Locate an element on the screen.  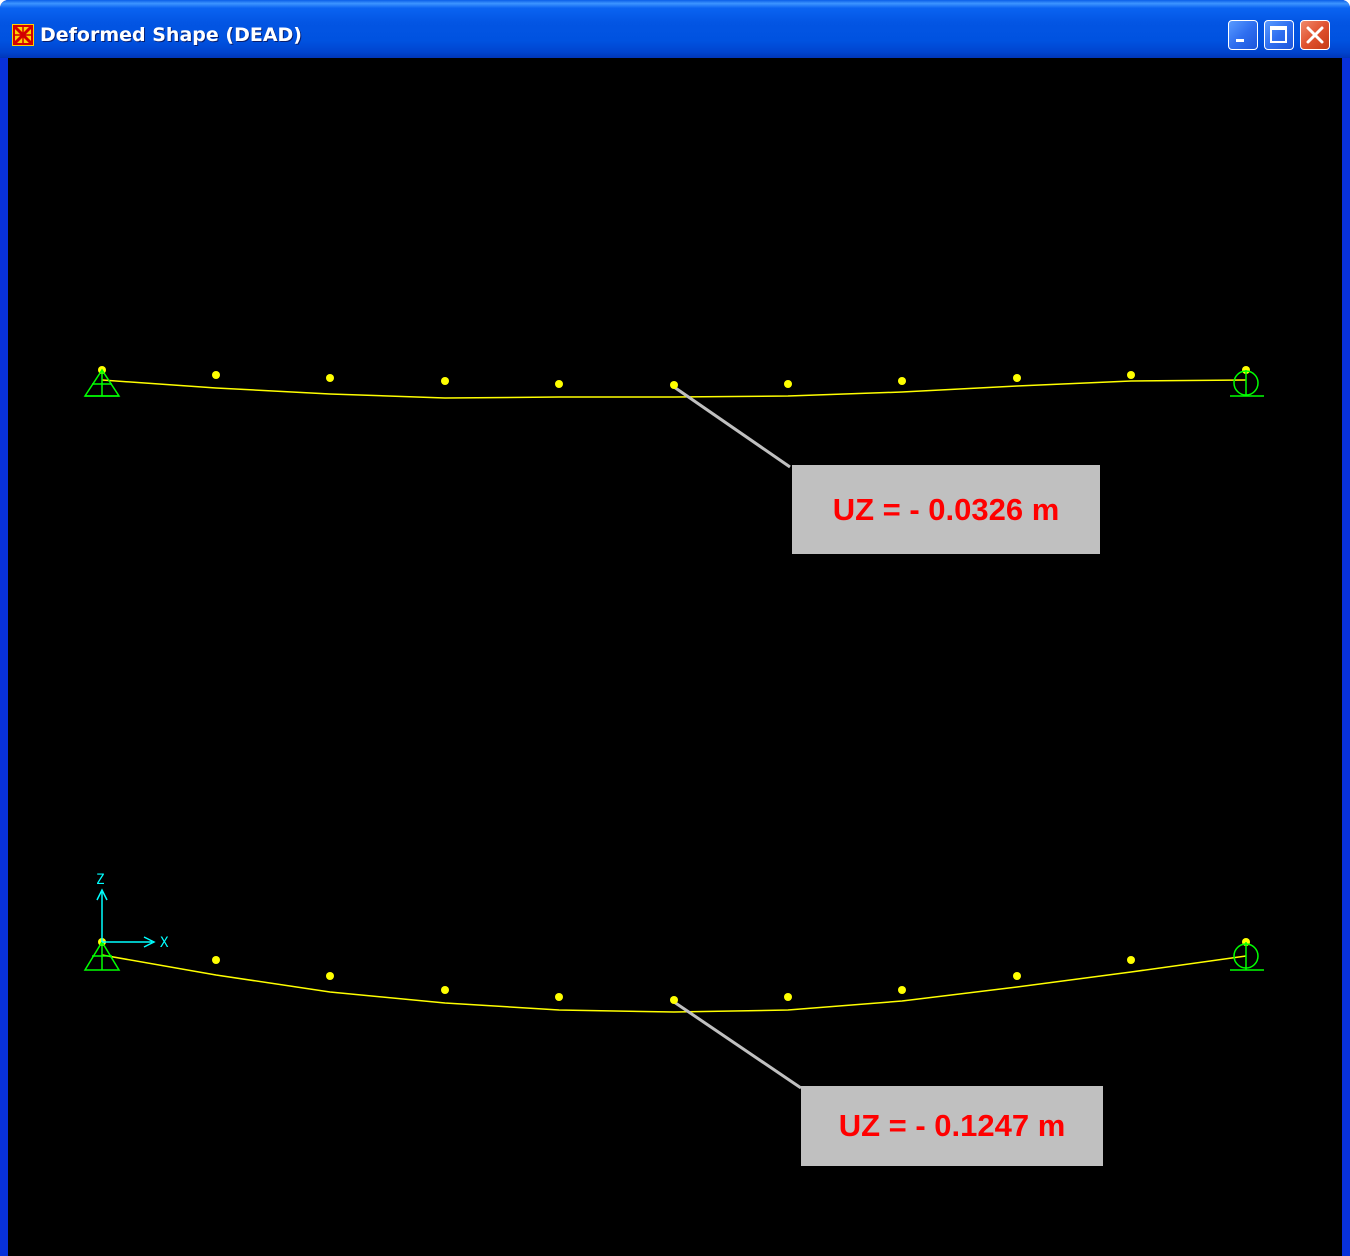
maximize-icon is located at coordinates (1278, 34).